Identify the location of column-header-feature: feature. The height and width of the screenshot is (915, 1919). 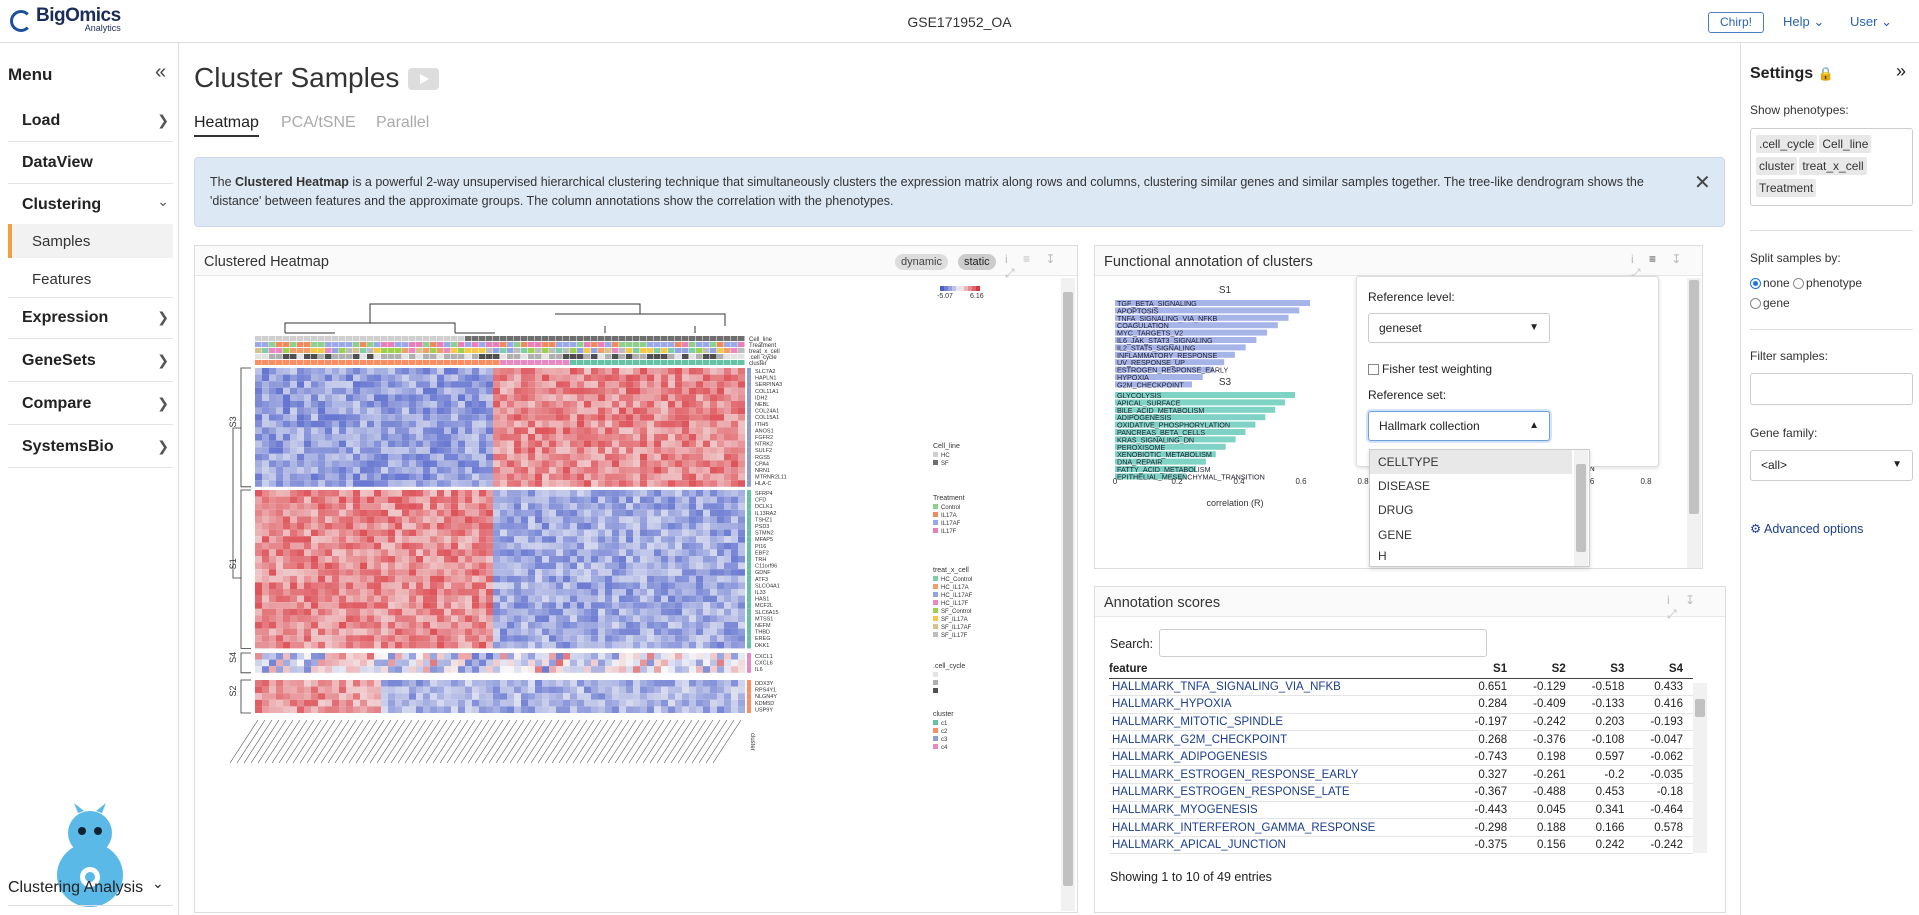
(1284, 670).